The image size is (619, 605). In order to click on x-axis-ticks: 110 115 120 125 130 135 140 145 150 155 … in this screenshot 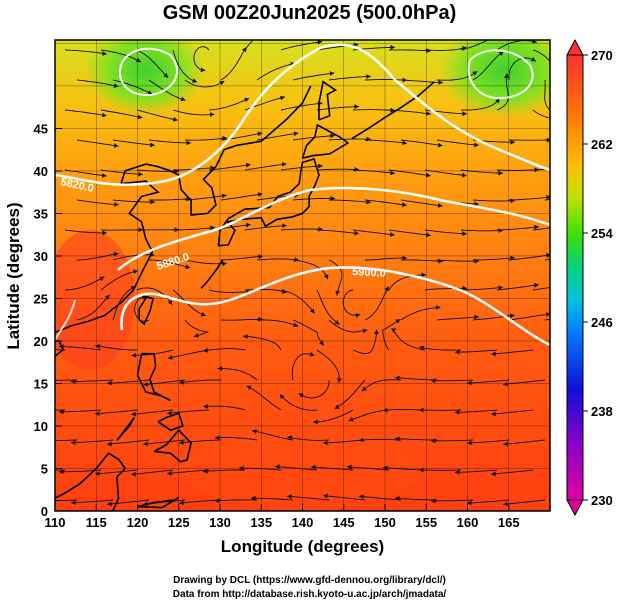, I will do `click(282, 517)`.